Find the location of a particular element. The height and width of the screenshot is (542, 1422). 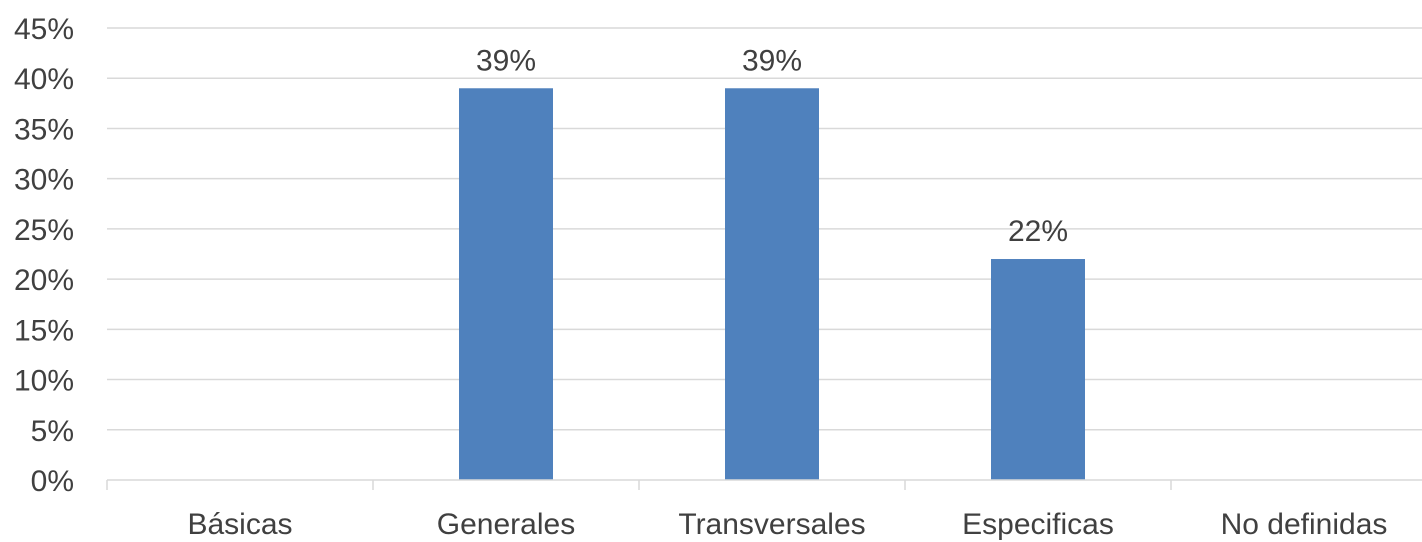

y-tick-label: 0% is located at coordinates (52, 481).